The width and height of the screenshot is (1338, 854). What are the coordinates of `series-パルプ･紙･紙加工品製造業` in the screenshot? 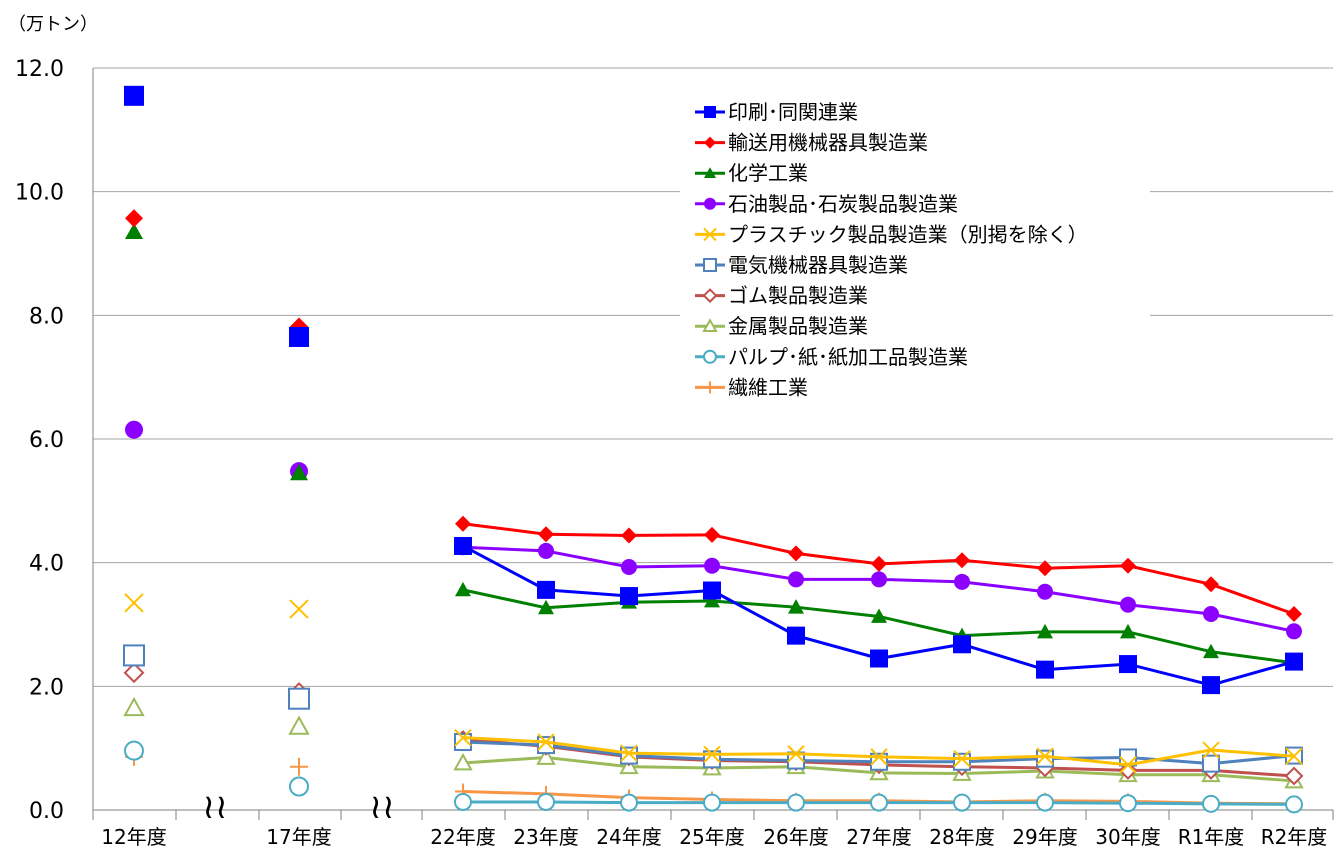 It's located at (713, 777).